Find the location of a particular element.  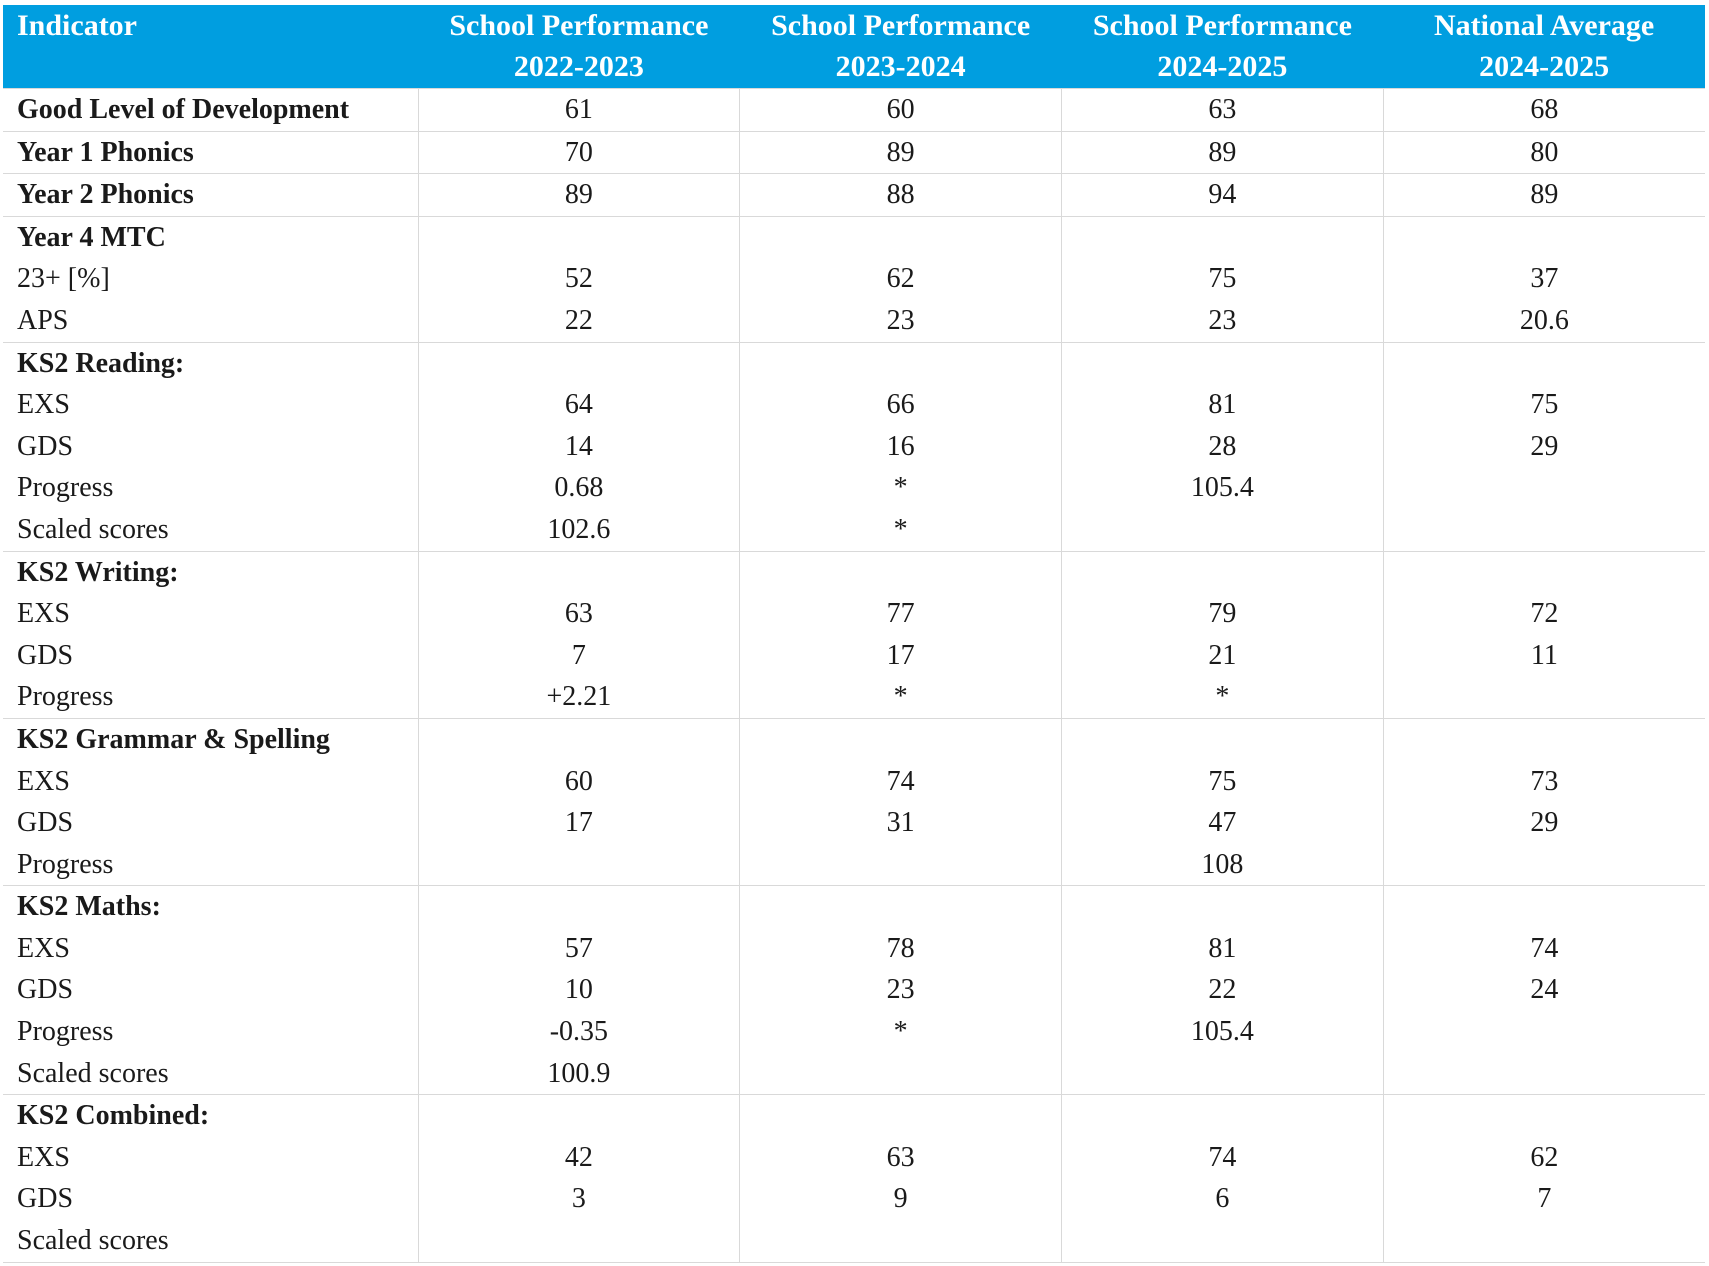

value-cell: 37 20.6 is located at coordinates (1543, 279).